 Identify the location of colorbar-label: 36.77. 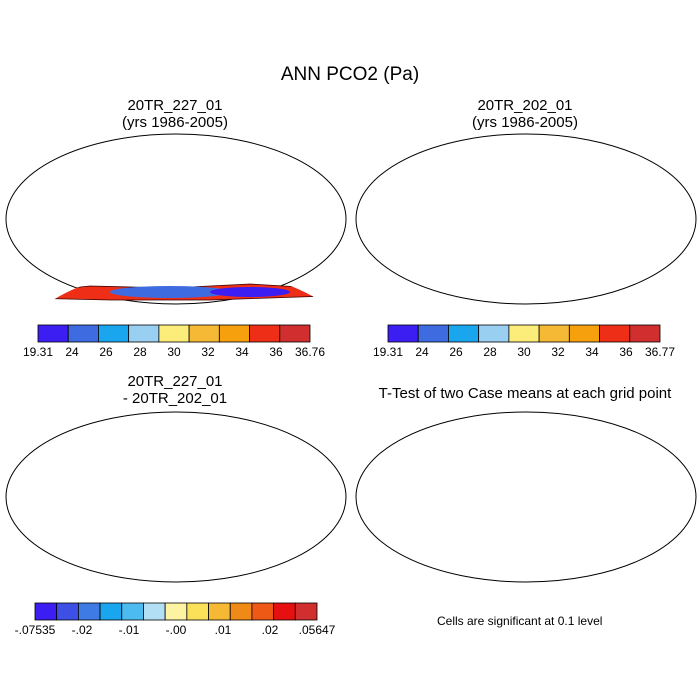
(660, 352).